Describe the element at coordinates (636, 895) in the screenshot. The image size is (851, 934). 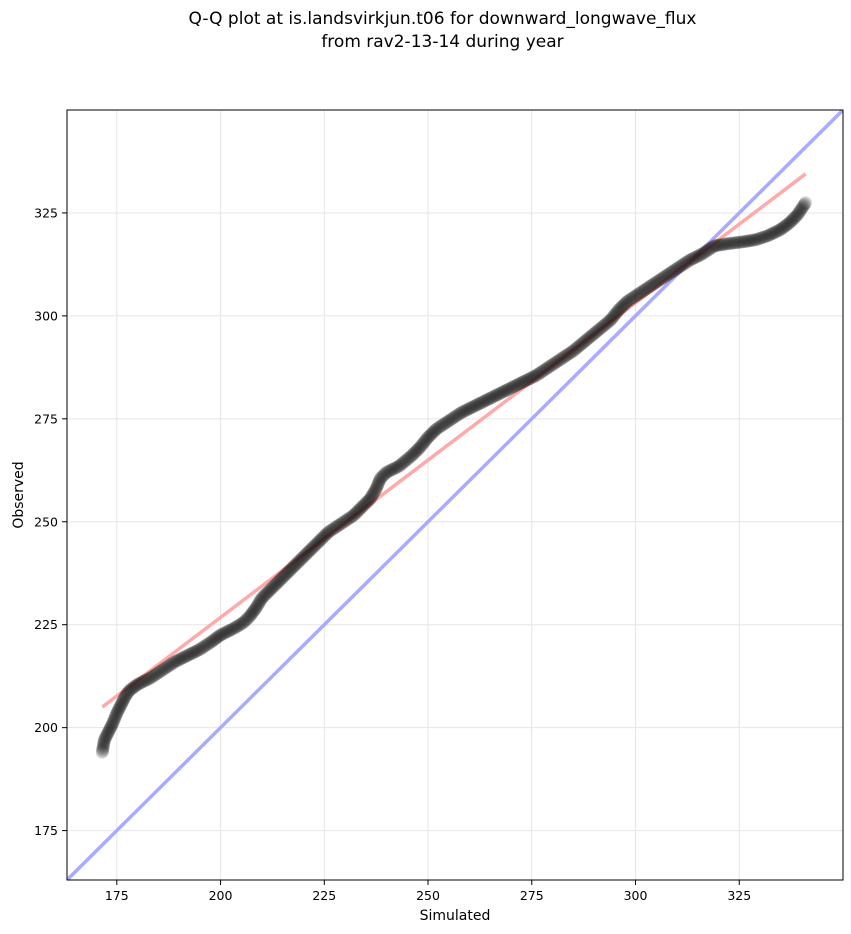
I see `x-tick-label: 300` at that location.